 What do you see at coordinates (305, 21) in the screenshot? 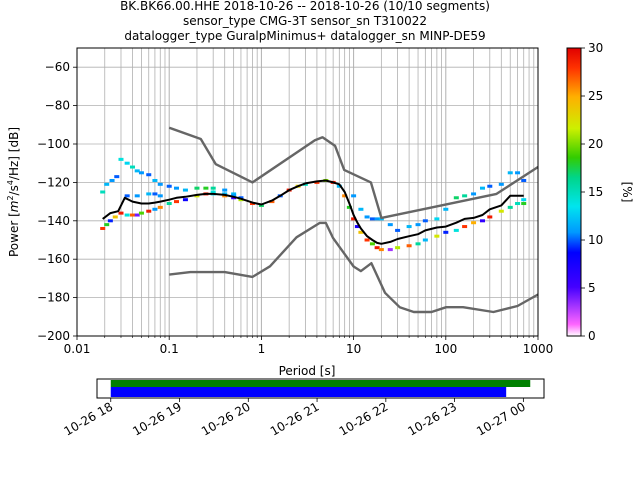
I see `figure-title-line-2: sensor_type CMG-3T sensor_sn T310022` at bounding box center [305, 21].